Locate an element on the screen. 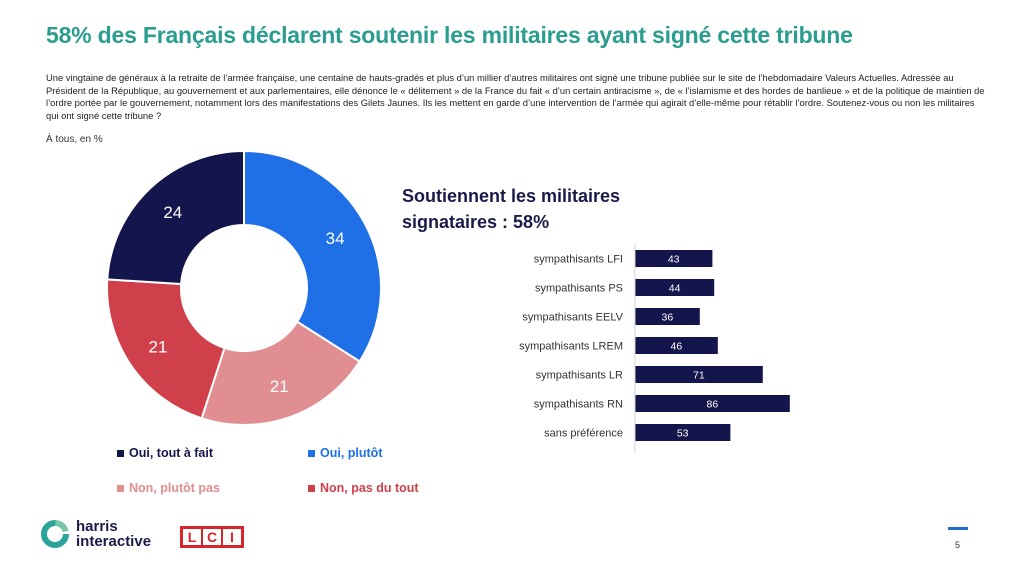 The width and height of the screenshot is (1024, 576). legend-label: Non, pas du tout is located at coordinates (369, 488).